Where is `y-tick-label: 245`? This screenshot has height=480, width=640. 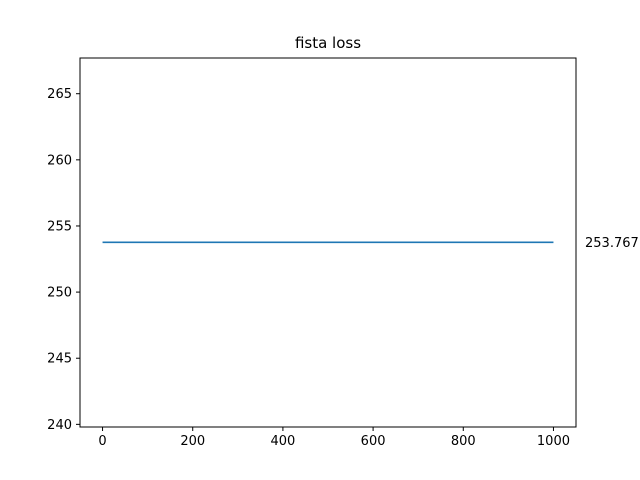
y-tick-label: 245 is located at coordinates (59, 359).